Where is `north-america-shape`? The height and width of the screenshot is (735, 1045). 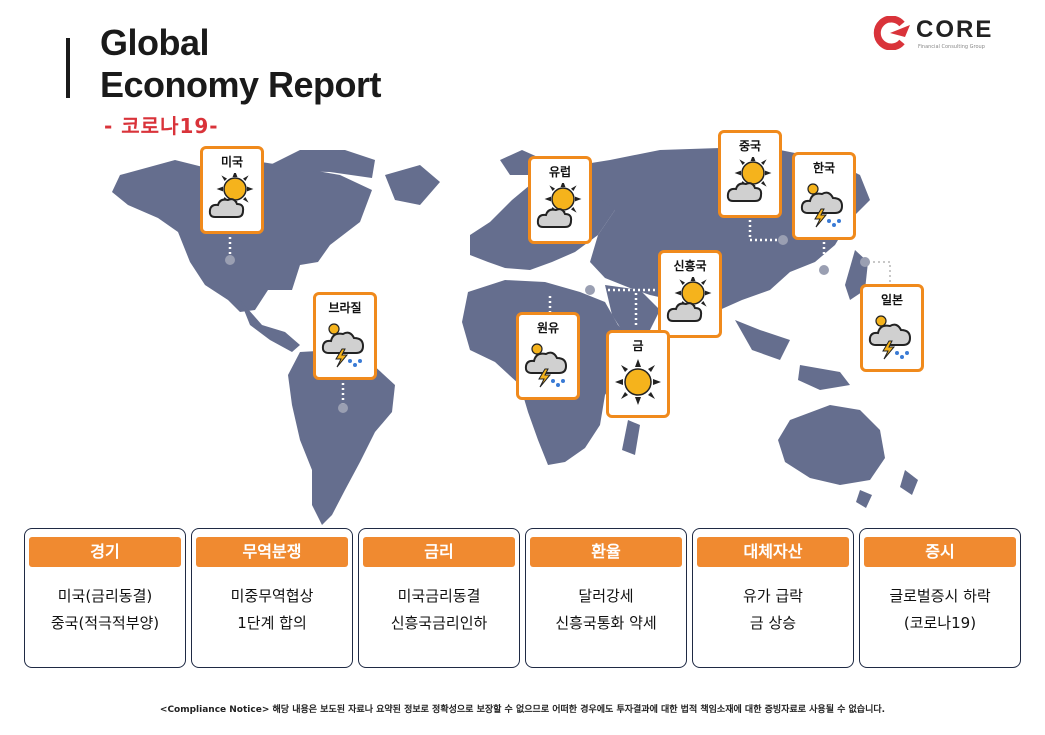 north-america-shape is located at coordinates (242, 236).